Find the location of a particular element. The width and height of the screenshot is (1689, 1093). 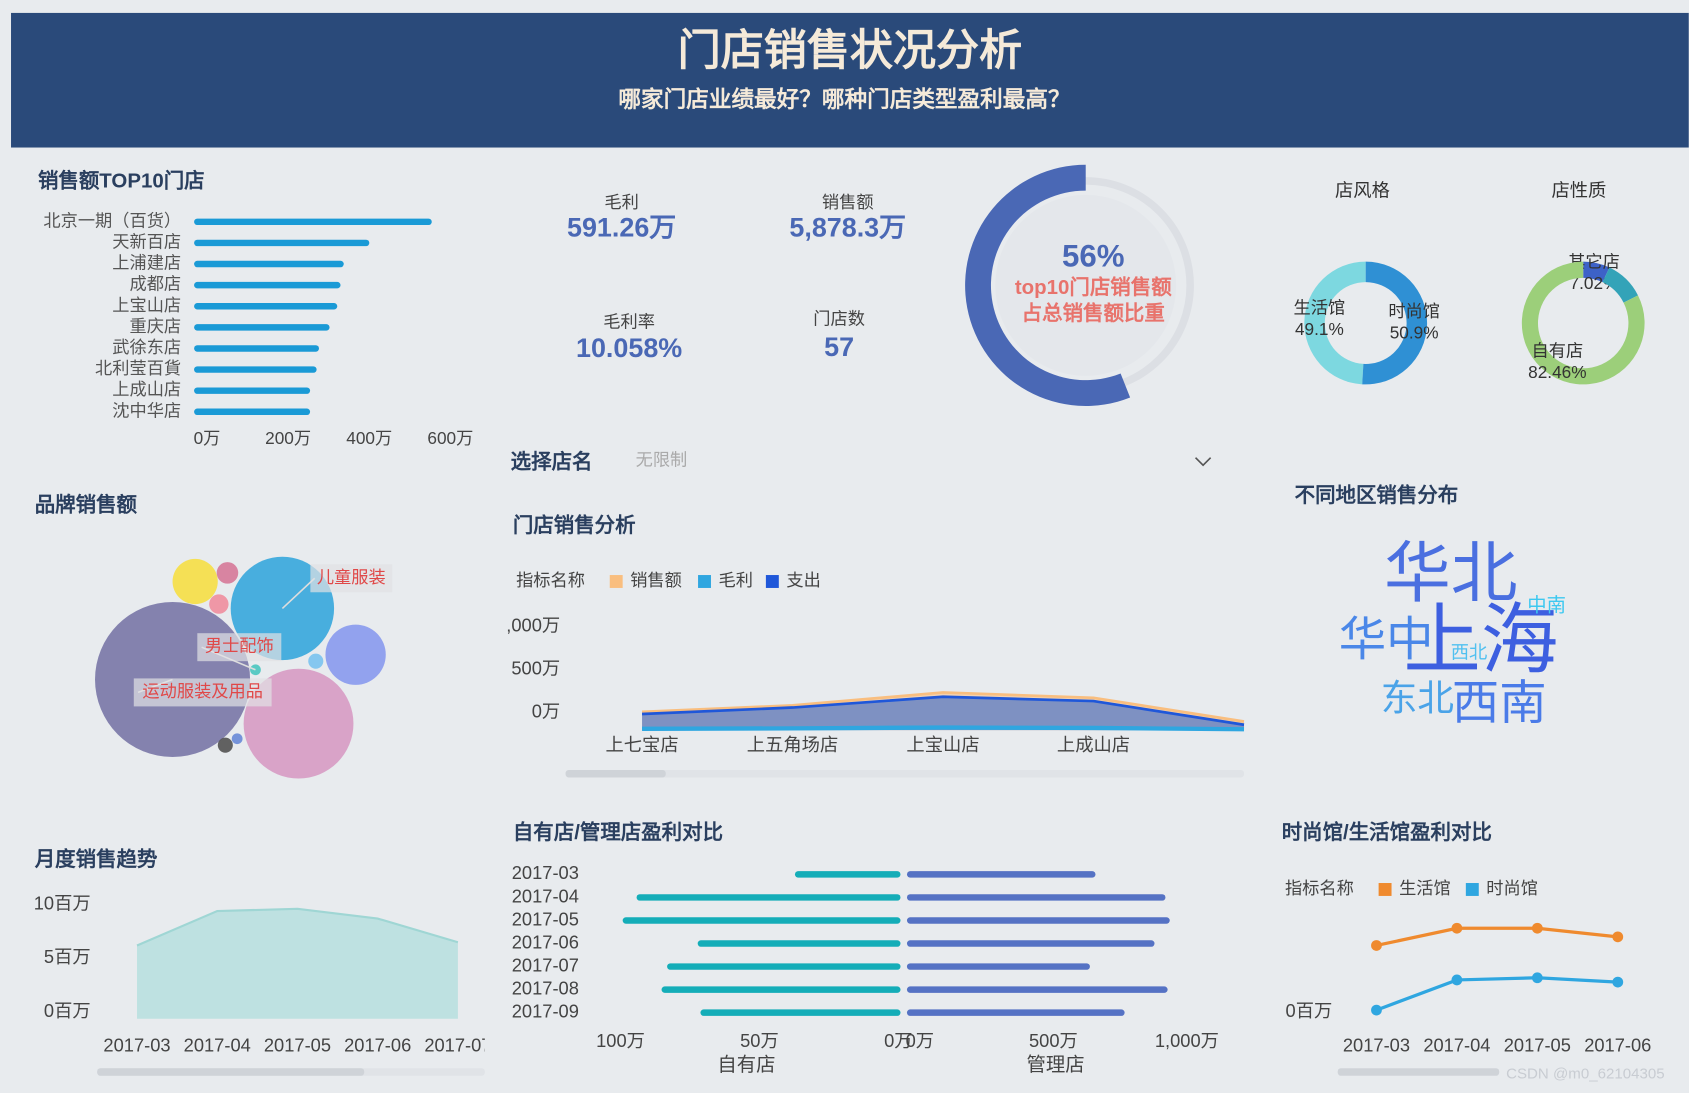

x-tick-label: 2017-03 is located at coordinates (1376, 1045).